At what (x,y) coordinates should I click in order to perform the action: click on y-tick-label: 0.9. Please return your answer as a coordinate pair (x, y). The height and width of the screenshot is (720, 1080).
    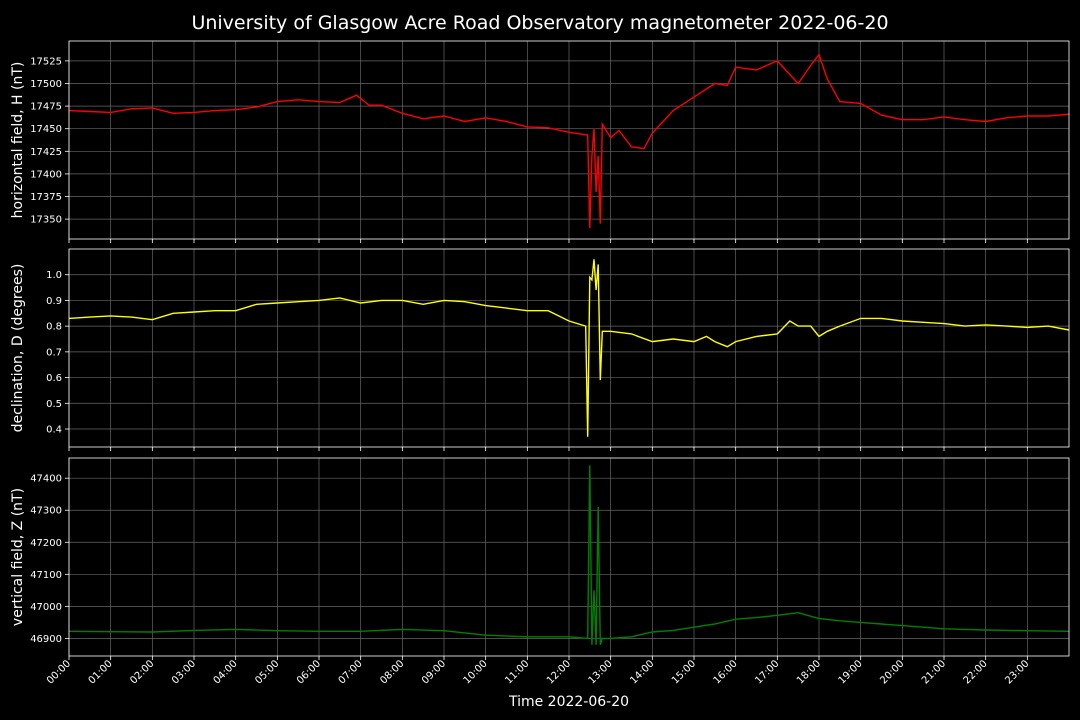
    Looking at the image, I should click on (54, 301).